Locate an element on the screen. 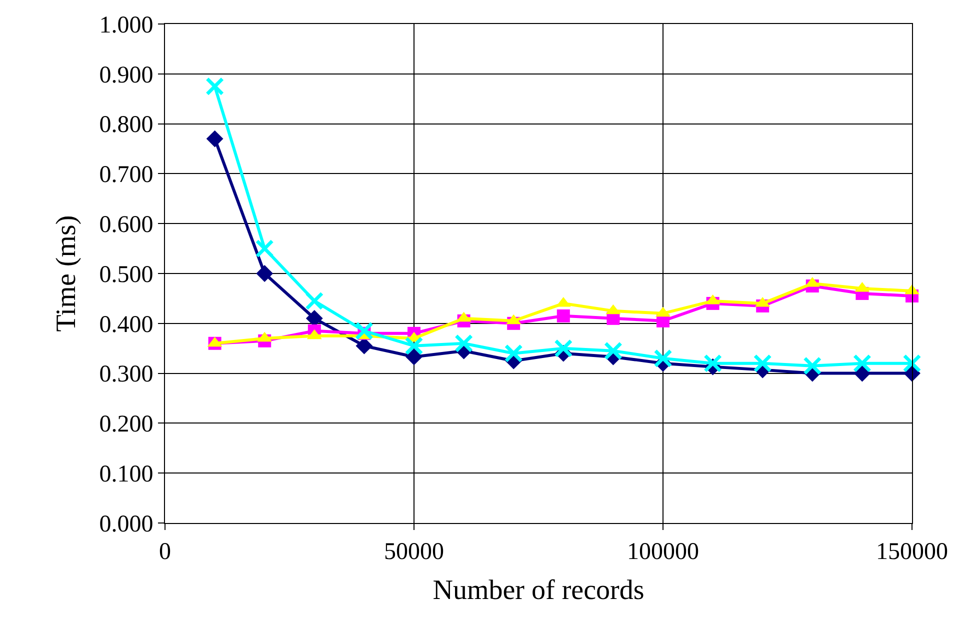 This screenshot has height=643, width=962. y-tick-label: 0.300 is located at coordinates (126, 375).